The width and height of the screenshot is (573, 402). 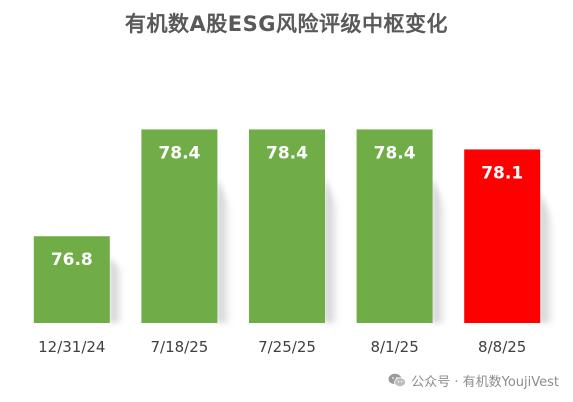 I want to click on chart-title: 有机数A股ESG风险评级中枢变化, so click(x=286, y=24).